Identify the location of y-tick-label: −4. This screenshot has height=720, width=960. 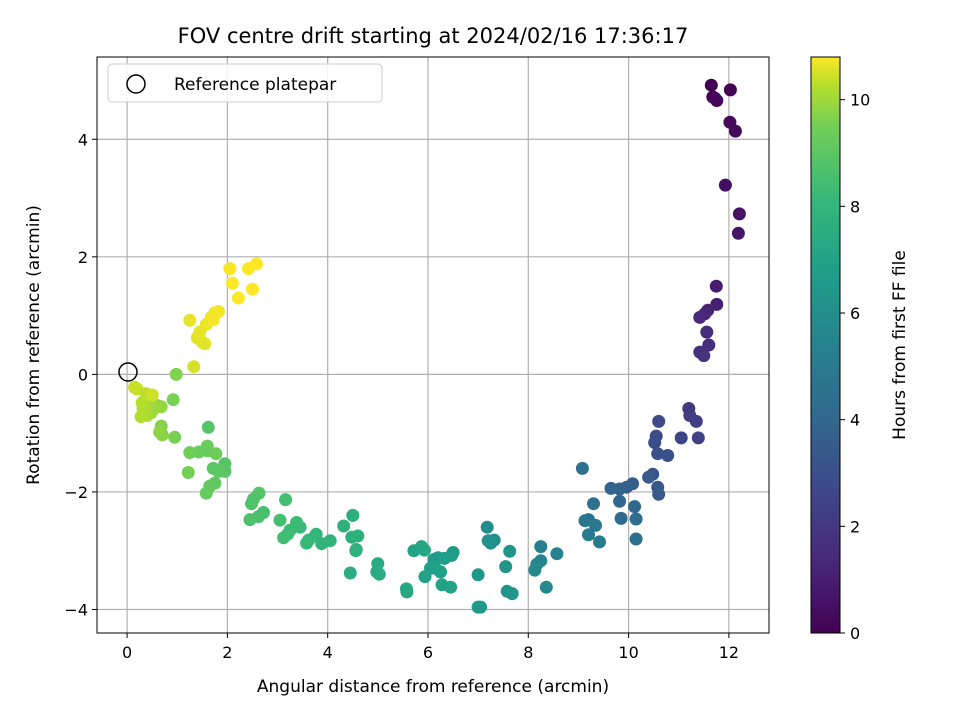
(76, 609).